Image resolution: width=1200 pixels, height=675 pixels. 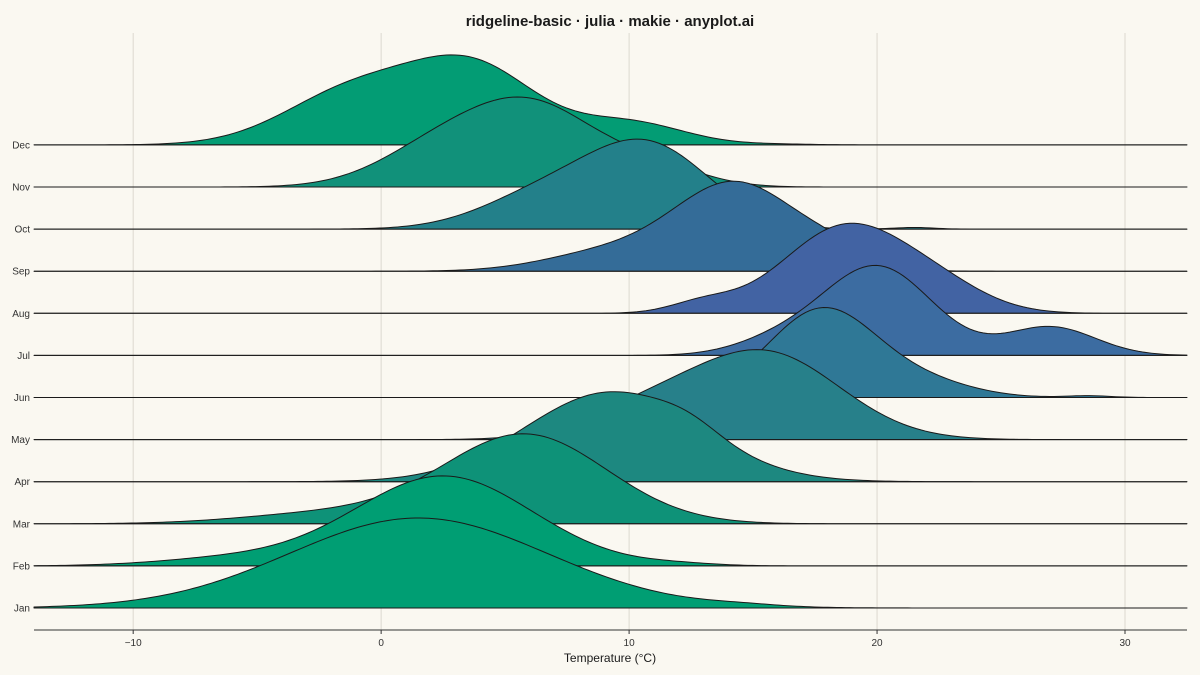 I want to click on y-tick-label: Oct, so click(x=22, y=230).